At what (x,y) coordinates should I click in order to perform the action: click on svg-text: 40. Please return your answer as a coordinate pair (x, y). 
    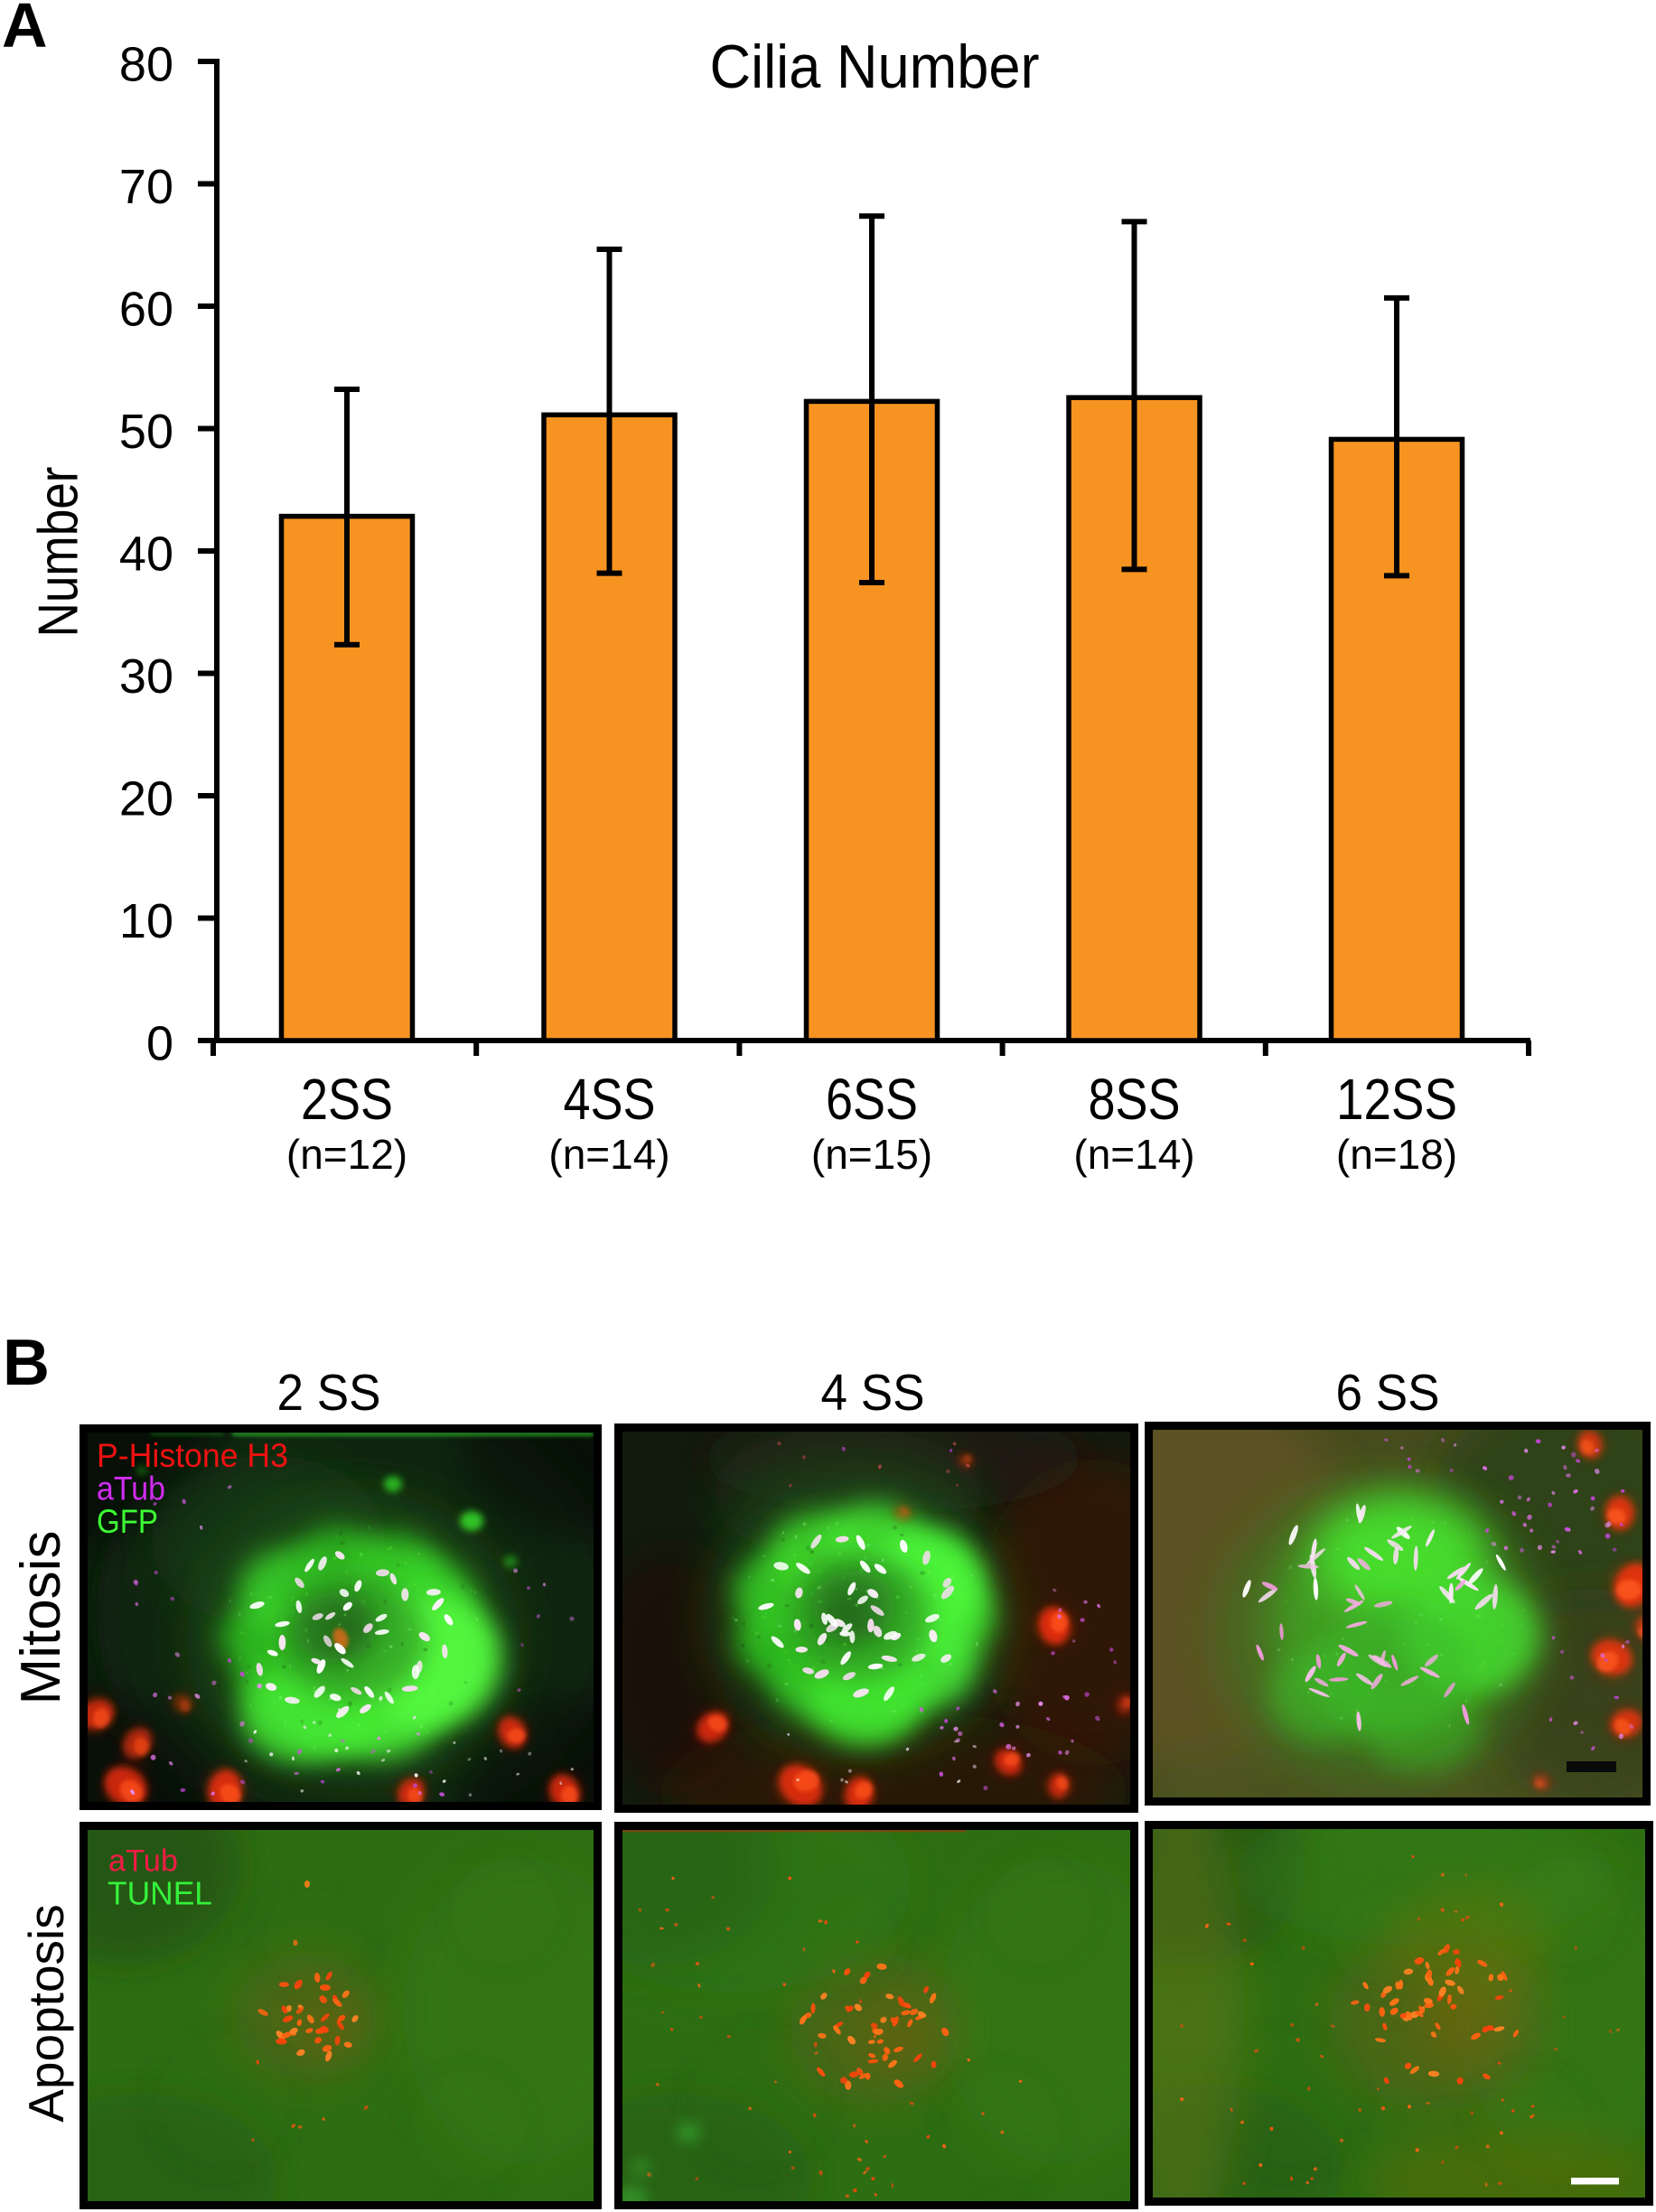
    Looking at the image, I should click on (146, 554).